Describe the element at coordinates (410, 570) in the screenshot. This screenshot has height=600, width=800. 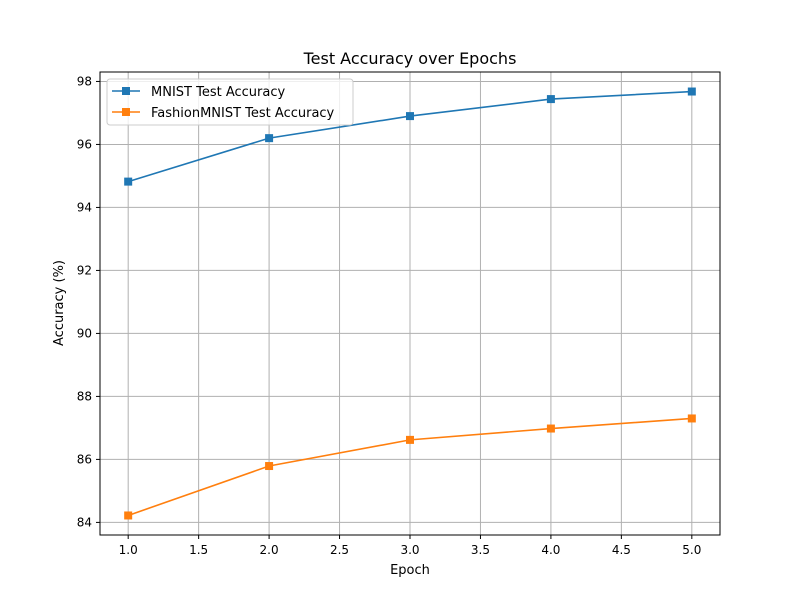
I see `x-axis-label: Epoch` at that location.